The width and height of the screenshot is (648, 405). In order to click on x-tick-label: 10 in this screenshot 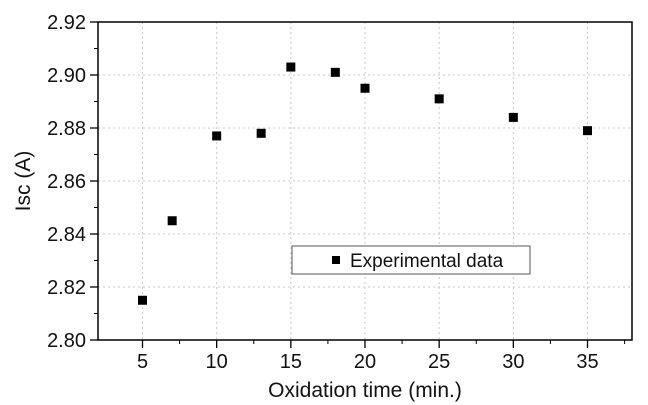, I will do `click(217, 362)`.